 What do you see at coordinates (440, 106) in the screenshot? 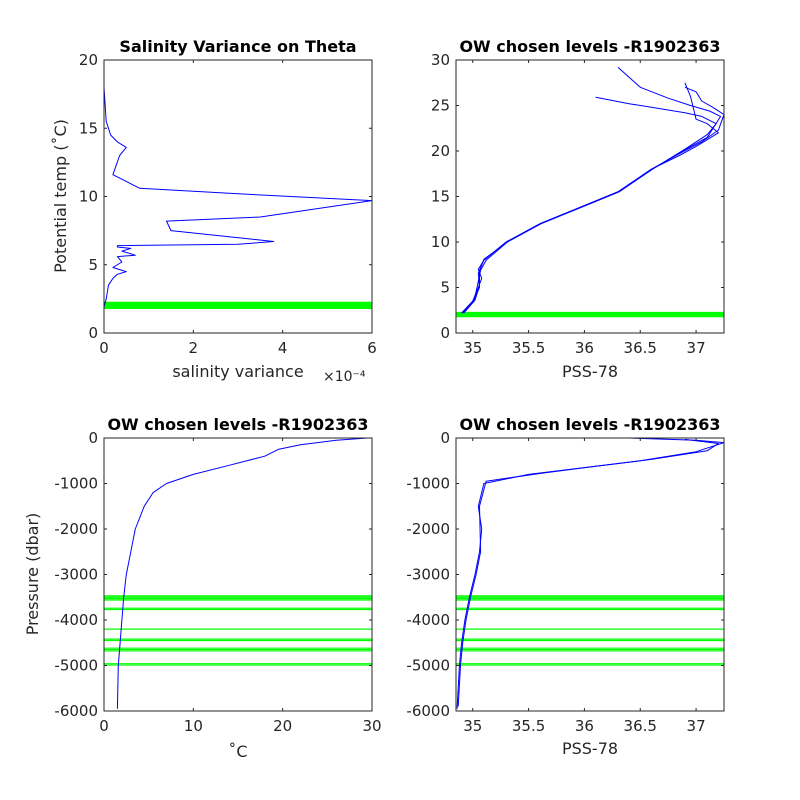
I see `y-tick-label: 25` at bounding box center [440, 106].